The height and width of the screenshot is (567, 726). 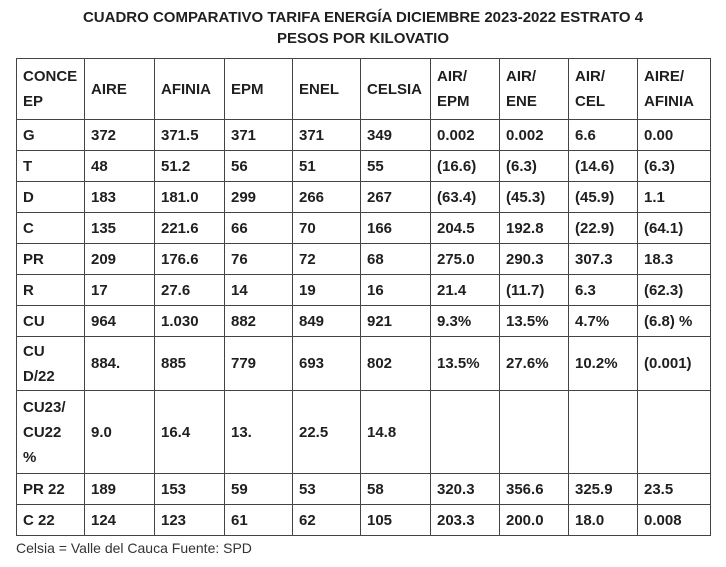 What do you see at coordinates (104, 197) in the screenshot?
I see `cell-text: 183` at bounding box center [104, 197].